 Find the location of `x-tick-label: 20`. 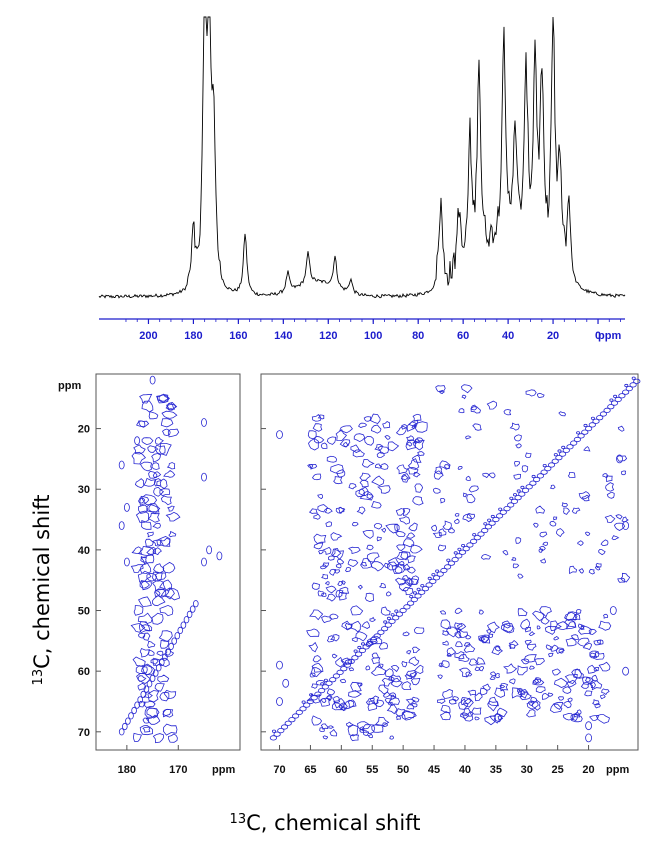

x-tick-label: 20 is located at coordinates (588, 770).